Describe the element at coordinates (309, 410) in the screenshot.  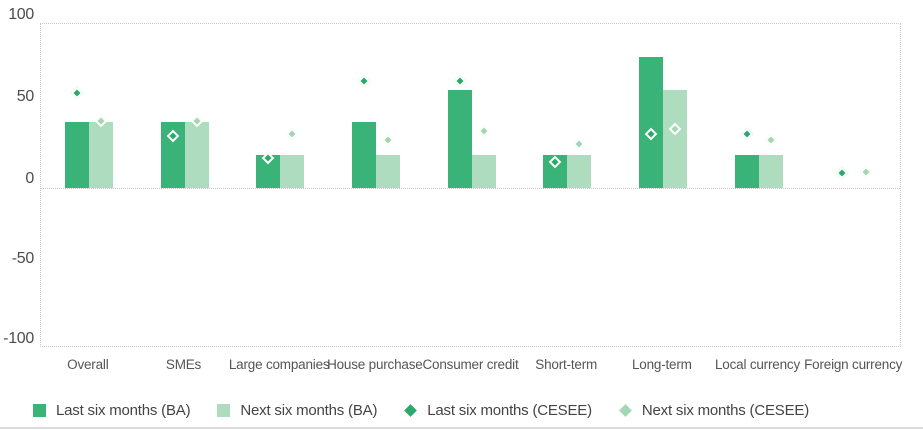
I see `legend-label: Next six months (BA)` at that location.